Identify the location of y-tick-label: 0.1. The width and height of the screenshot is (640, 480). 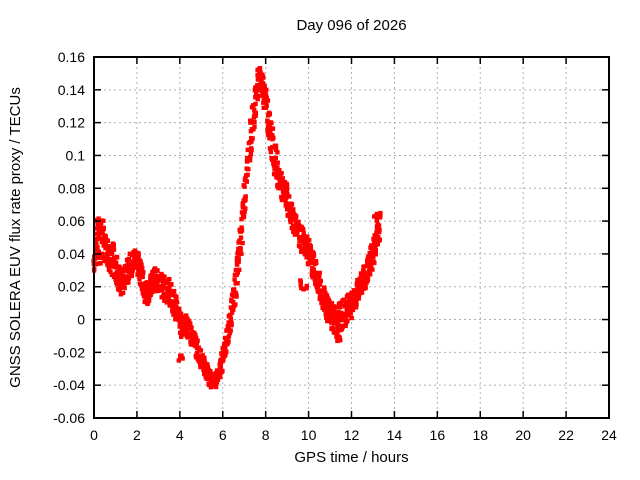
(76, 155).